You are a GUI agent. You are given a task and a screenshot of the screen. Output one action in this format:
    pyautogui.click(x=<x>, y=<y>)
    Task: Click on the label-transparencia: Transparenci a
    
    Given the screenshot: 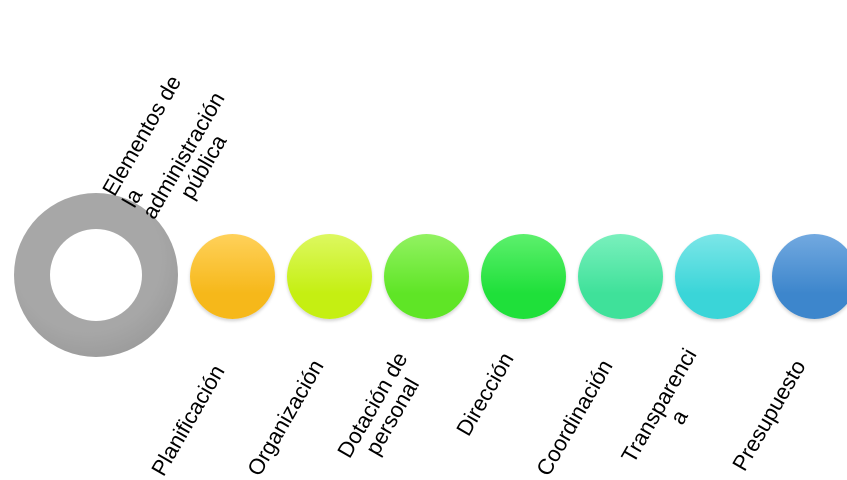 What is the action you would take?
    pyautogui.click(x=659, y=405)
    